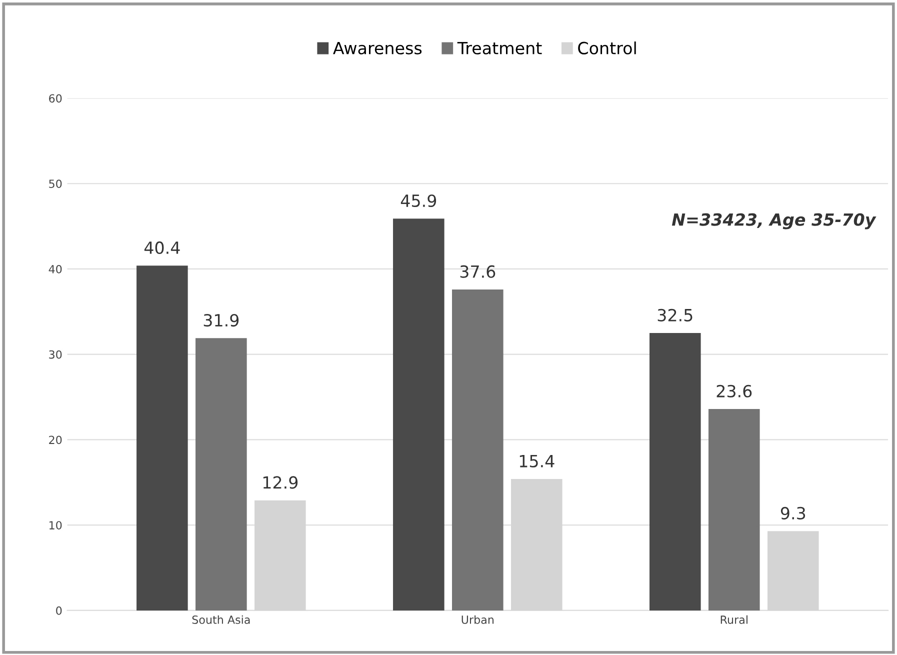 The height and width of the screenshot is (655, 897). What do you see at coordinates (734, 619) in the screenshot?
I see `x-tick-label: Rural` at bounding box center [734, 619].